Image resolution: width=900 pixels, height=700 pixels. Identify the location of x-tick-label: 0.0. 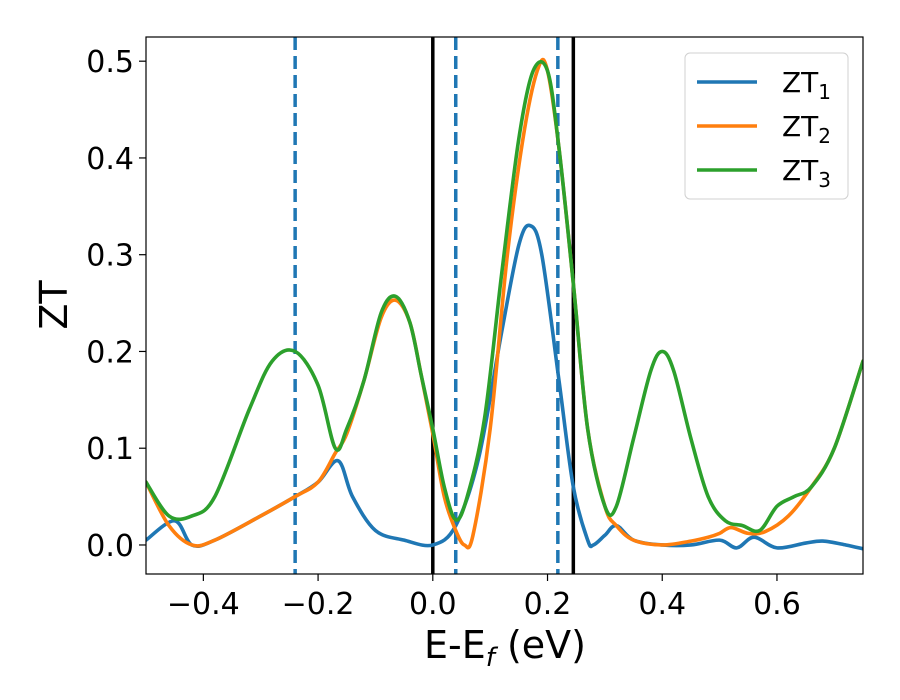
(433, 604).